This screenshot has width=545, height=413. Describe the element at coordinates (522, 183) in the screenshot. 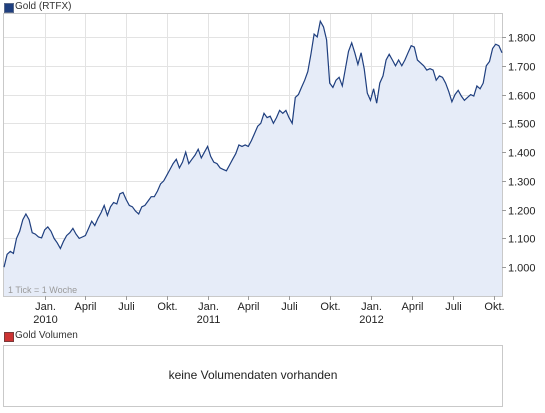

I see `y-tick-label: 1.300` at that location.